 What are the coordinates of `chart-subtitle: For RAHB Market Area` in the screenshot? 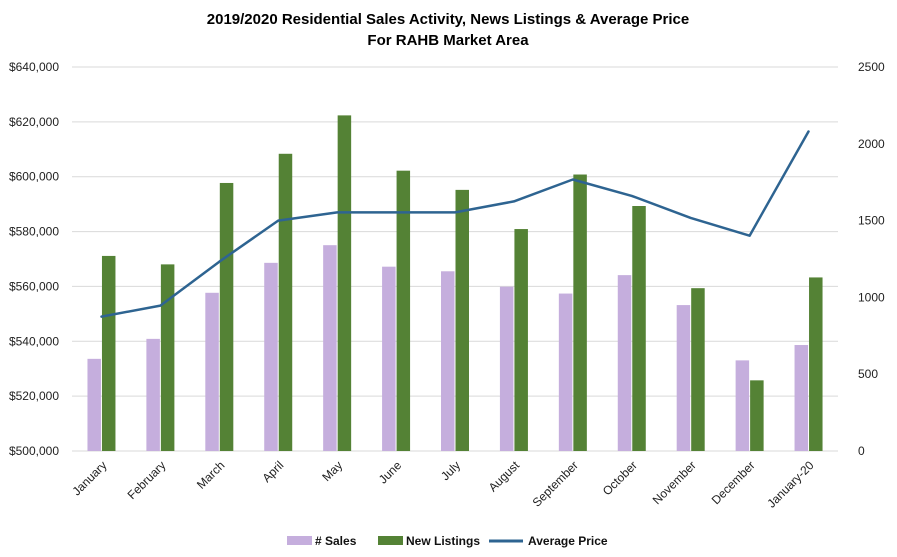 It's located at (448, 40).